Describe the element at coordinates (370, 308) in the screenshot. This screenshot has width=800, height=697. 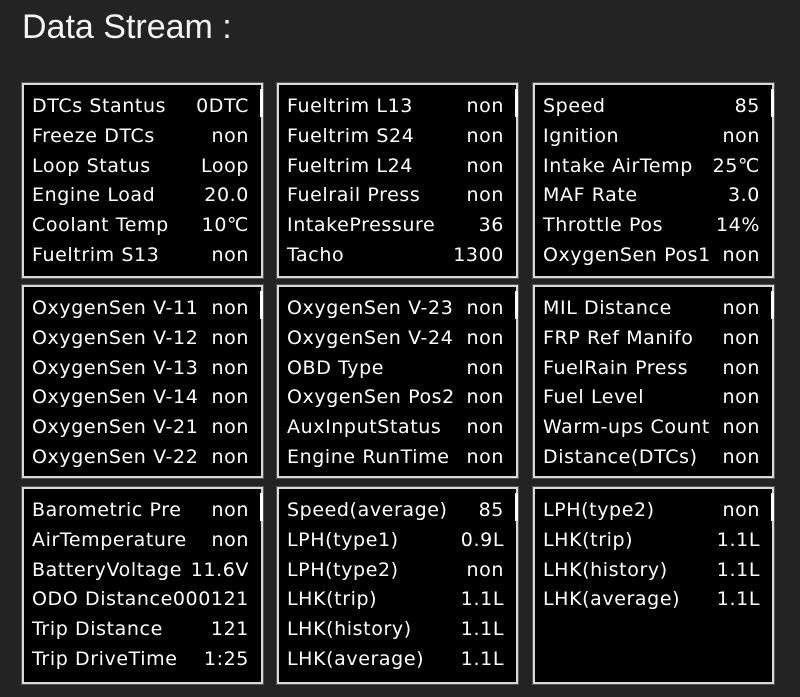
I see `row-label: OxygenSen V-23` at that location.